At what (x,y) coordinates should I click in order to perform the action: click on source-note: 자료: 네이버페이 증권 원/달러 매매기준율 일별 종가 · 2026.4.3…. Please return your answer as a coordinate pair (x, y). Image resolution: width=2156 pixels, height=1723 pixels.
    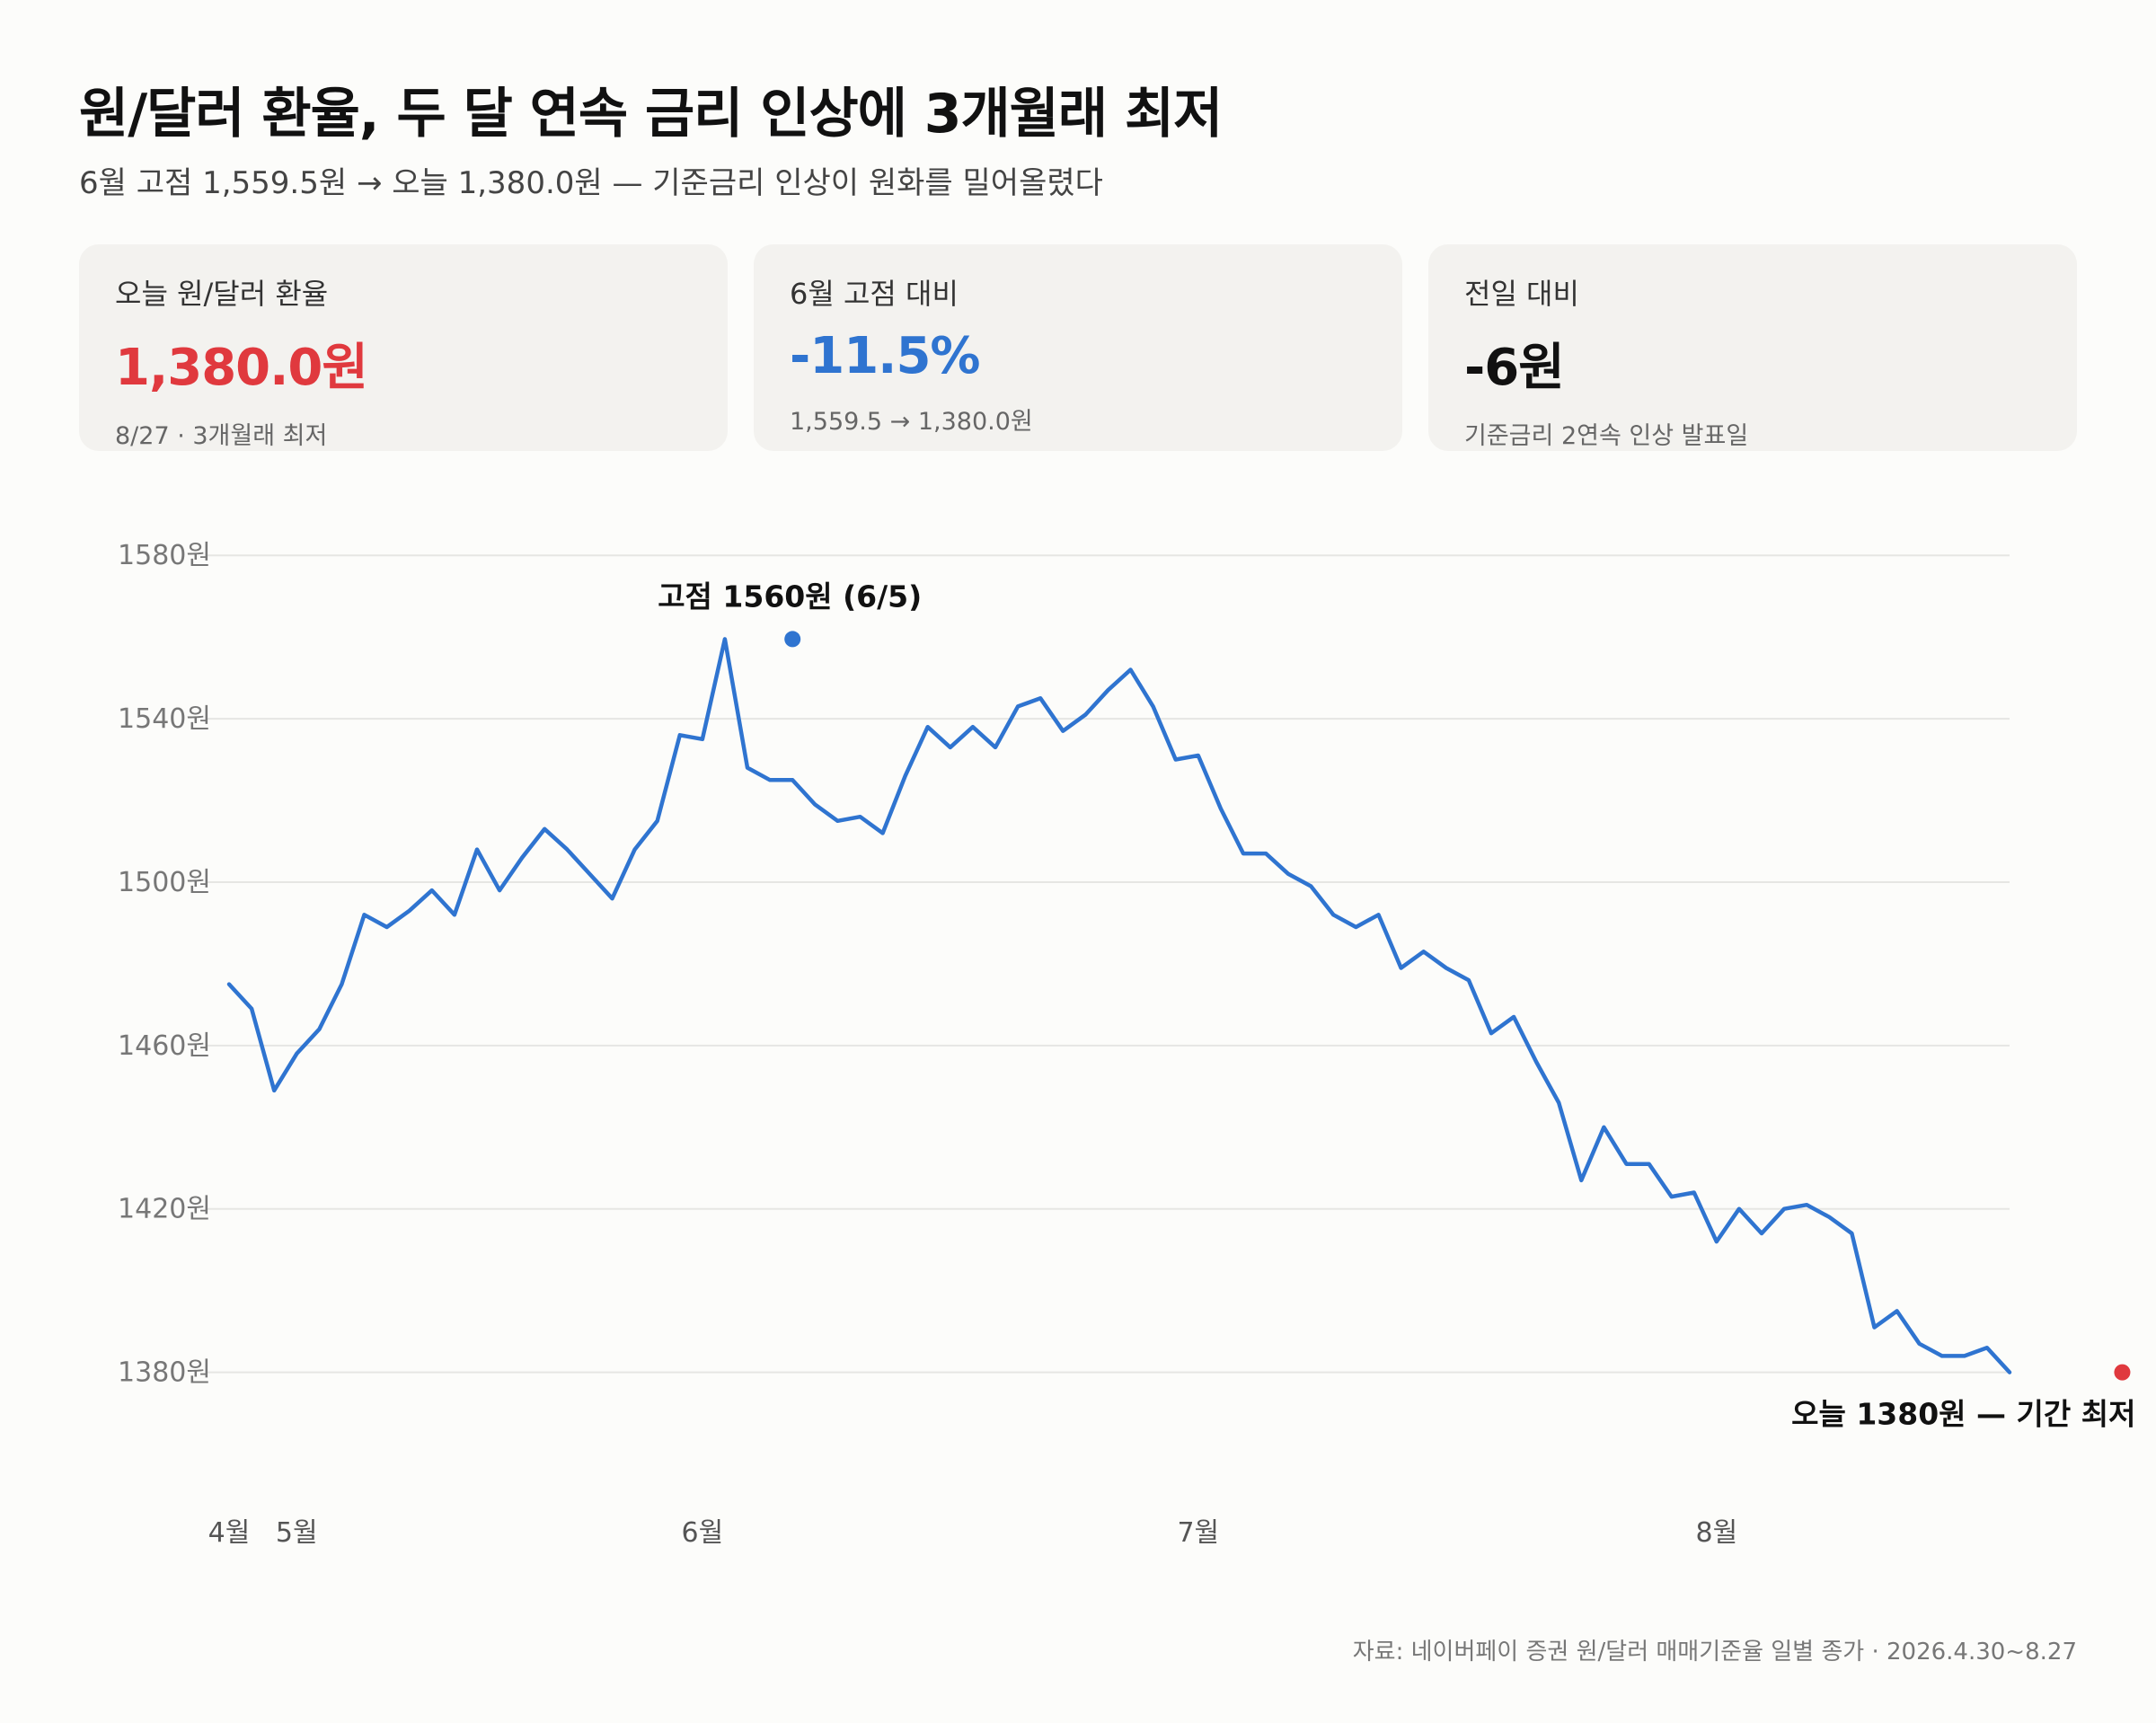
    Looking at the image, I should click on (1714, 1652).